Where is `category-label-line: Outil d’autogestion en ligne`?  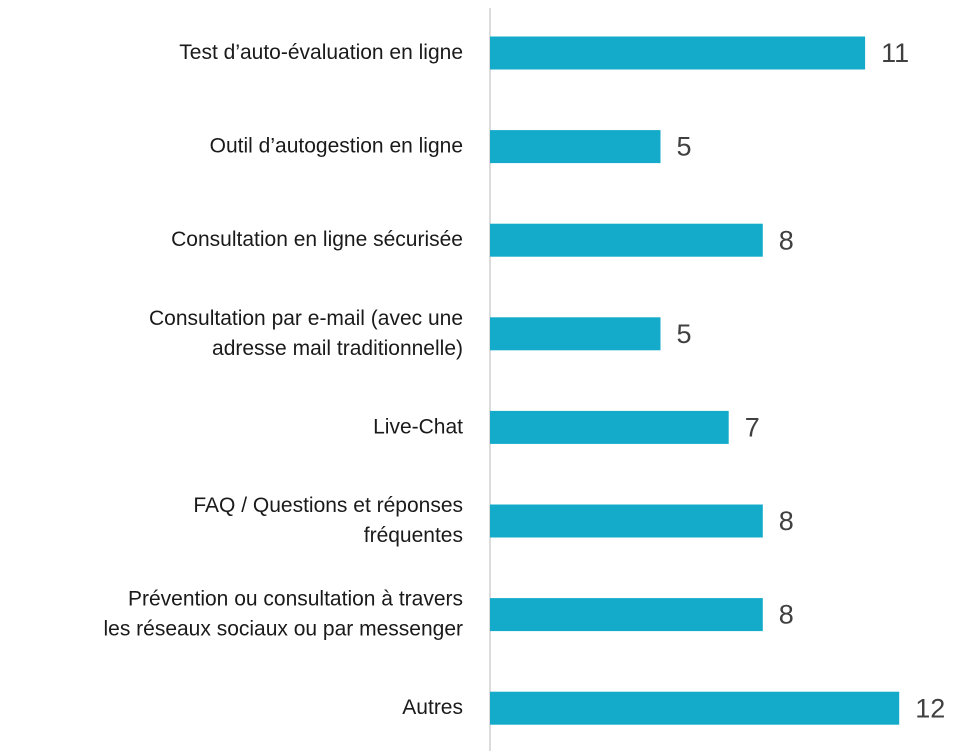
category-label-line: Outil d’autogestion en ligne is located at coordinates (336, 145).